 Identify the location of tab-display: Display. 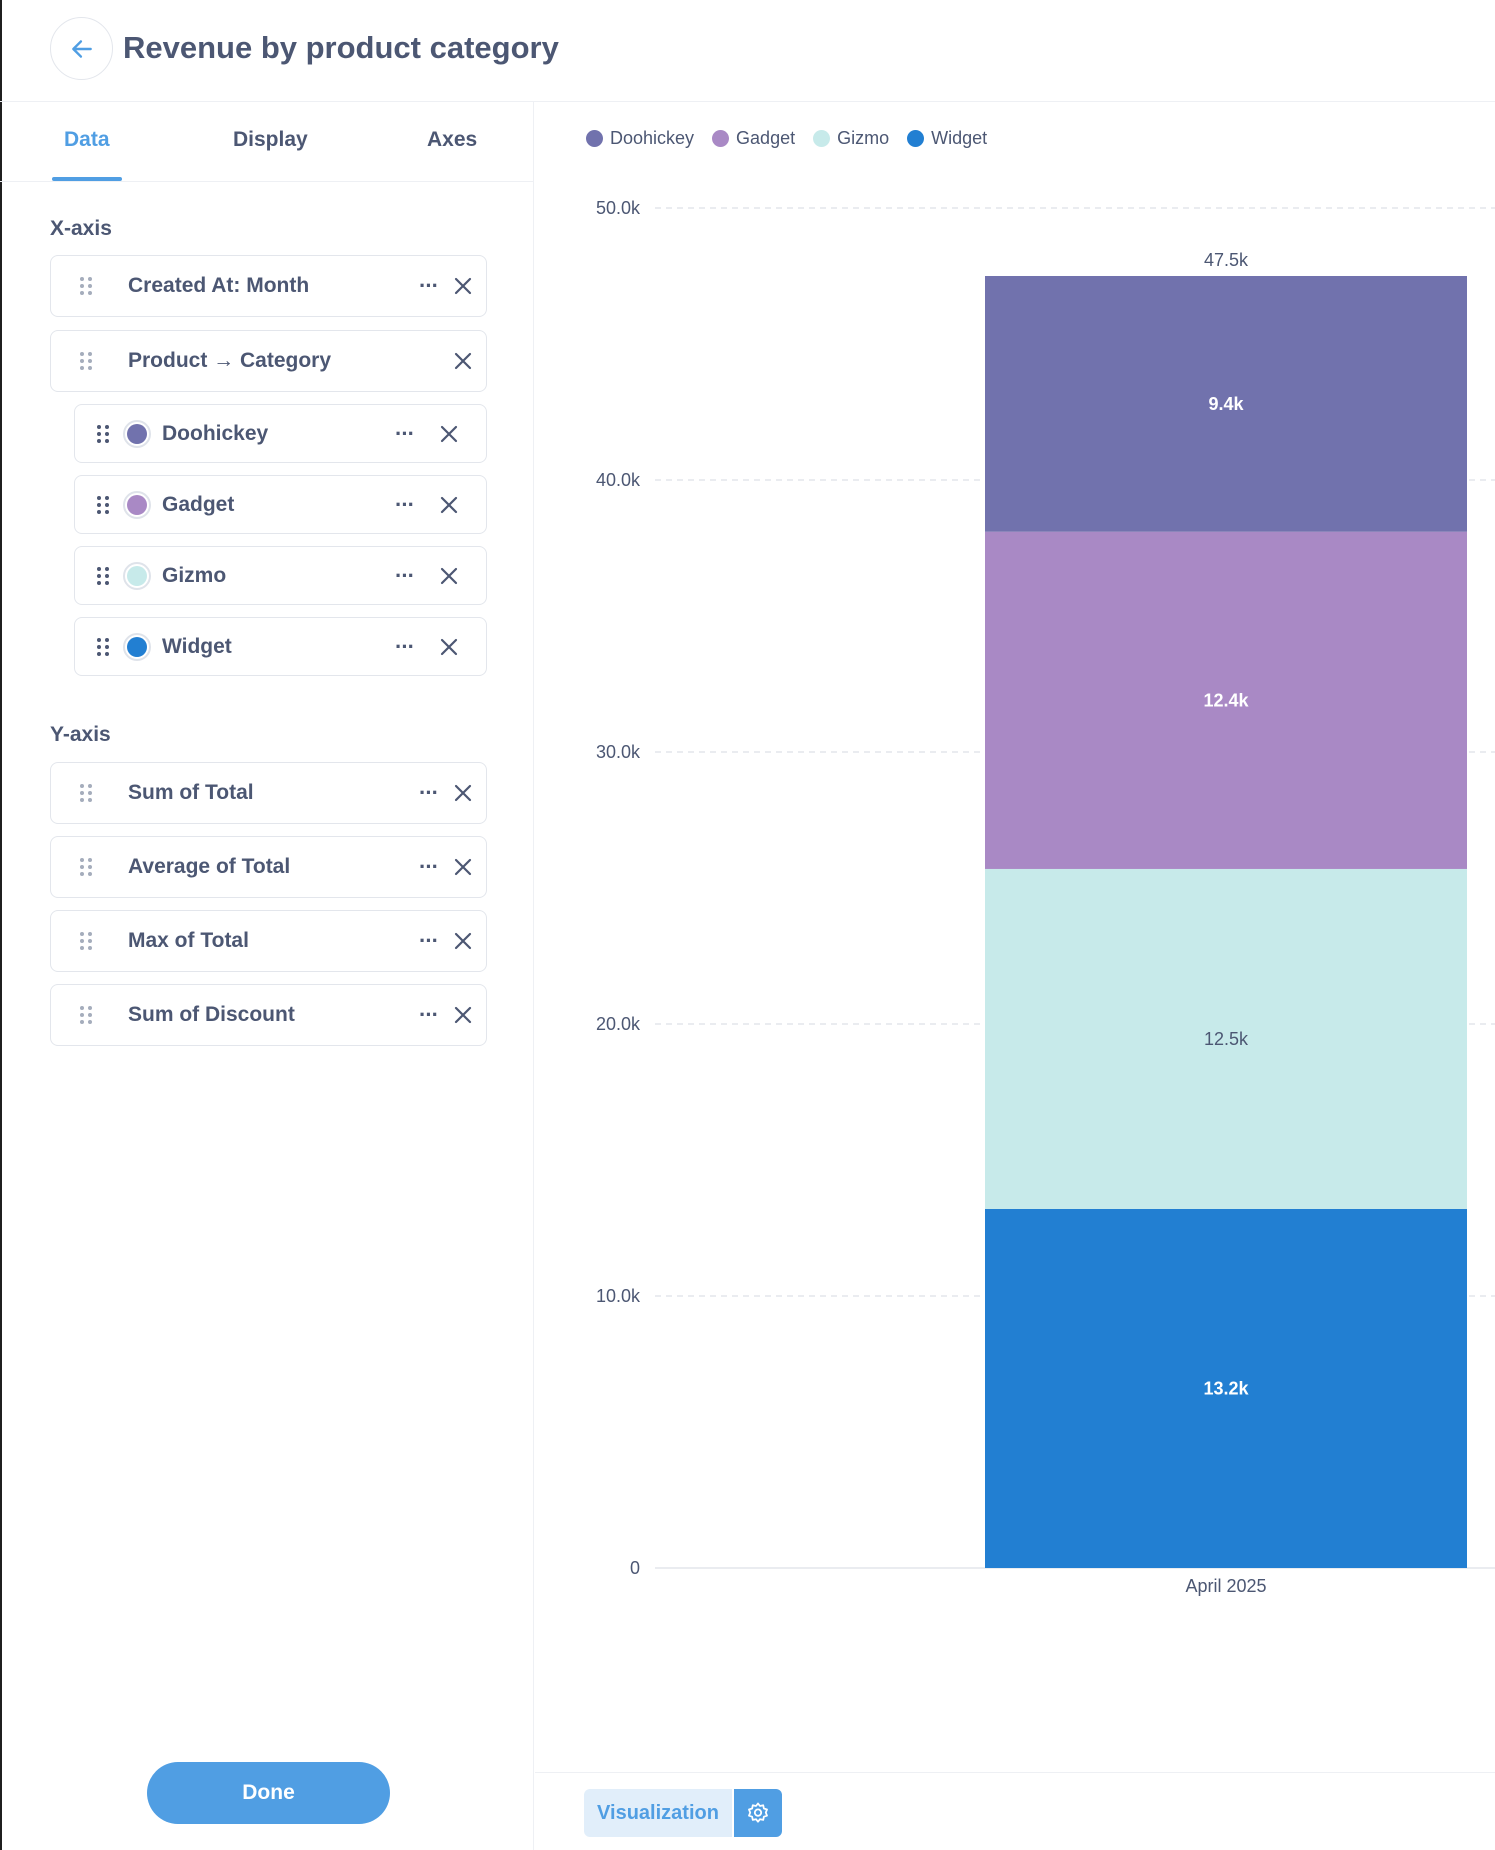
(270, 139).